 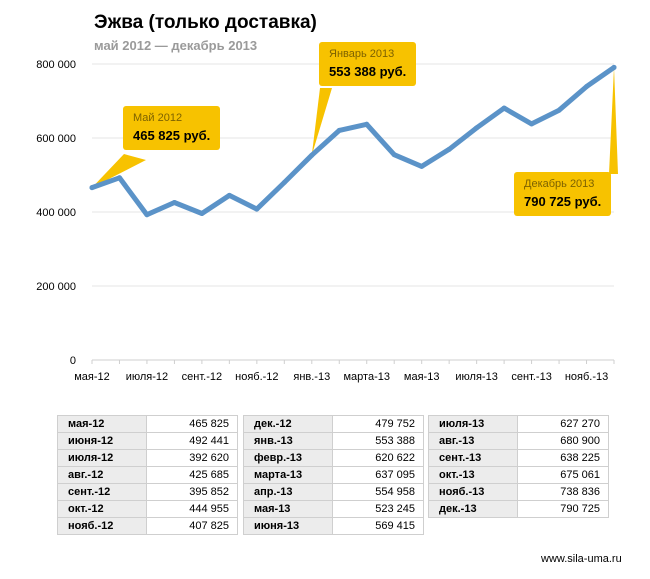 I want to click on table-value: 620 622, so click(x=378, y=458).